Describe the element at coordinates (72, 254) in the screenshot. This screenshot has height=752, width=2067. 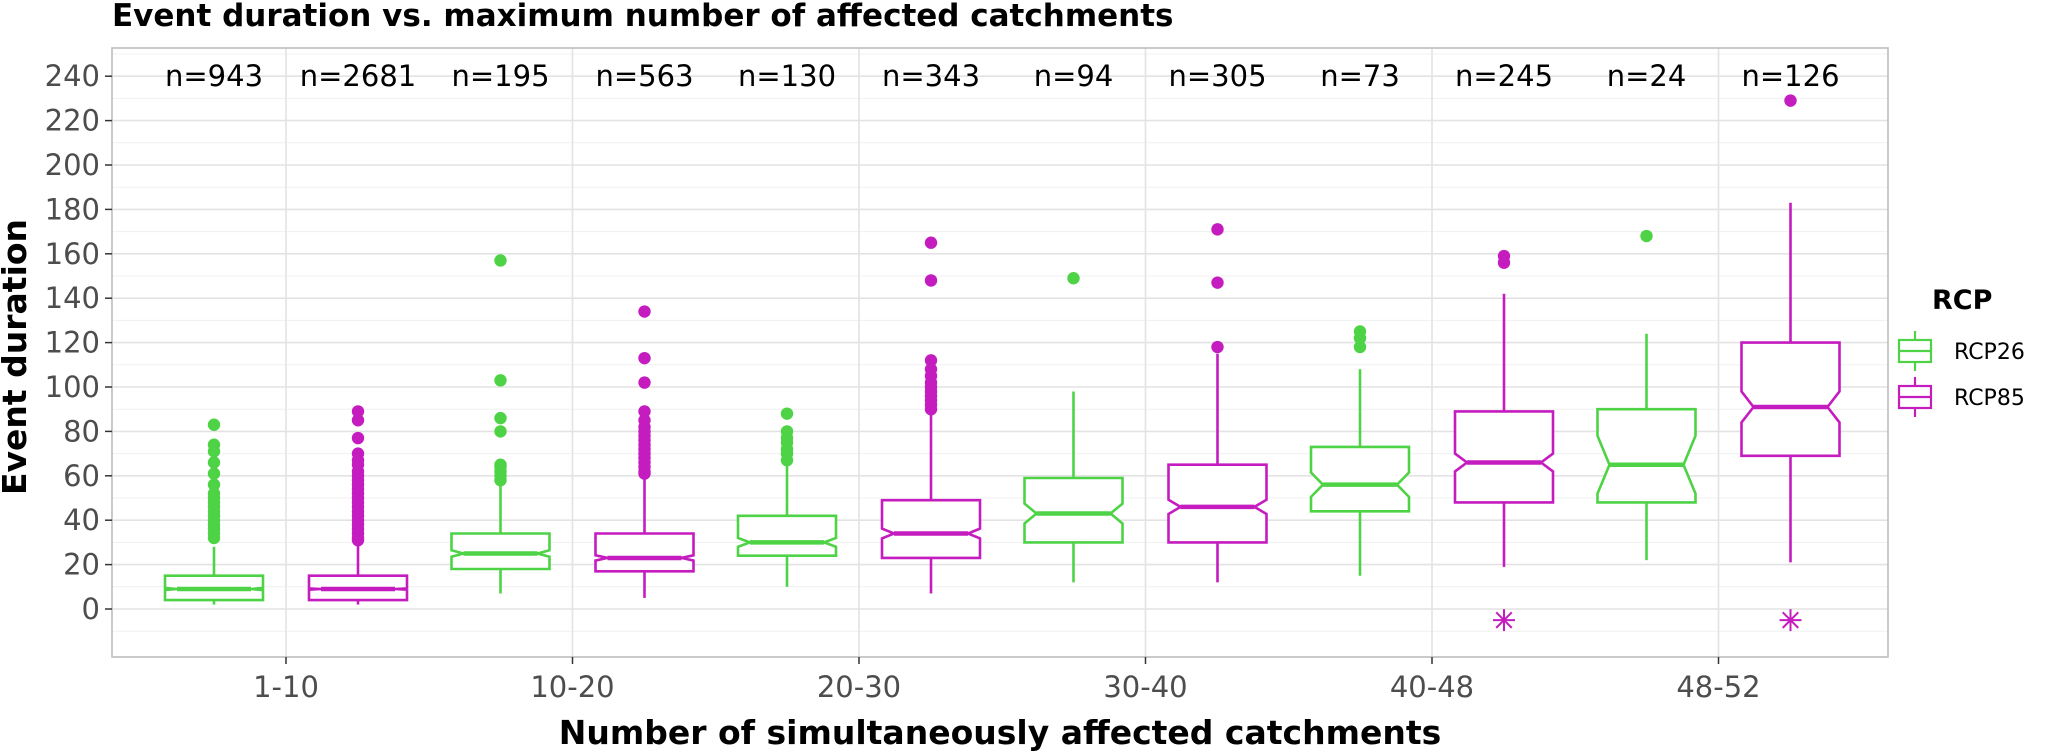
I see `y-tick-label: 160` at that location.